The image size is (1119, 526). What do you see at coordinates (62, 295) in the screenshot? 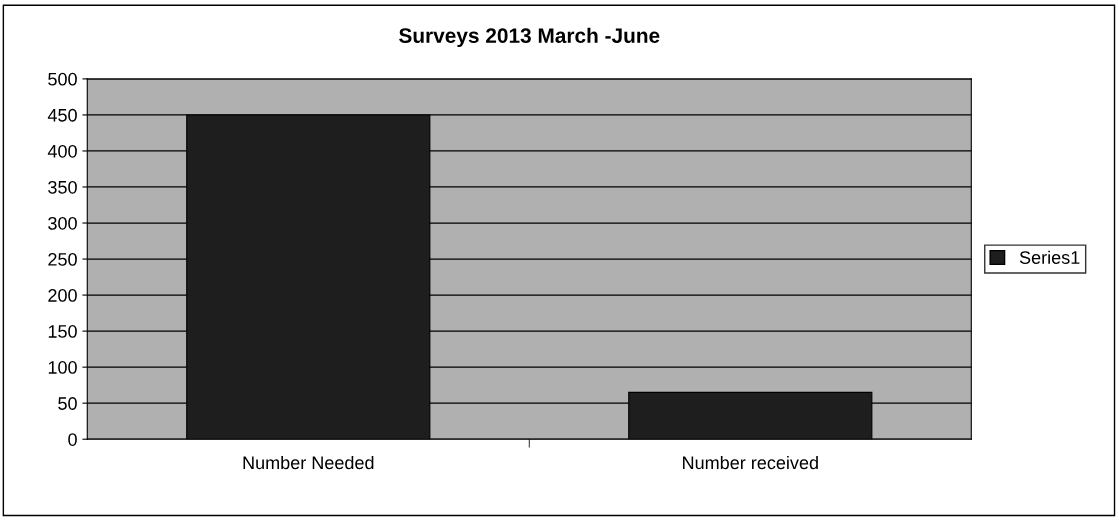
I see `y-tick-label: 200` at bounding box center [62, 295].